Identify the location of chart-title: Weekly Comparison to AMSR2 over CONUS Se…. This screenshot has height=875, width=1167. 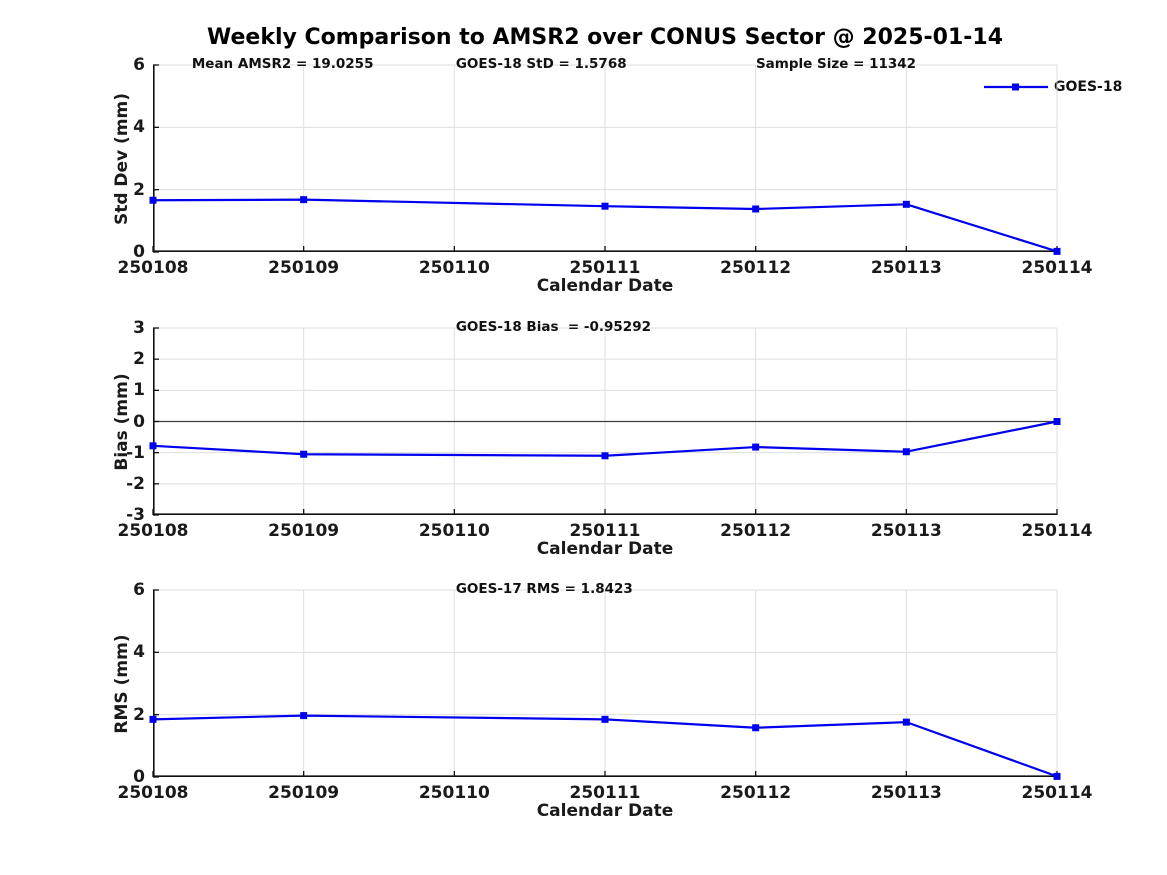
(605, 37).